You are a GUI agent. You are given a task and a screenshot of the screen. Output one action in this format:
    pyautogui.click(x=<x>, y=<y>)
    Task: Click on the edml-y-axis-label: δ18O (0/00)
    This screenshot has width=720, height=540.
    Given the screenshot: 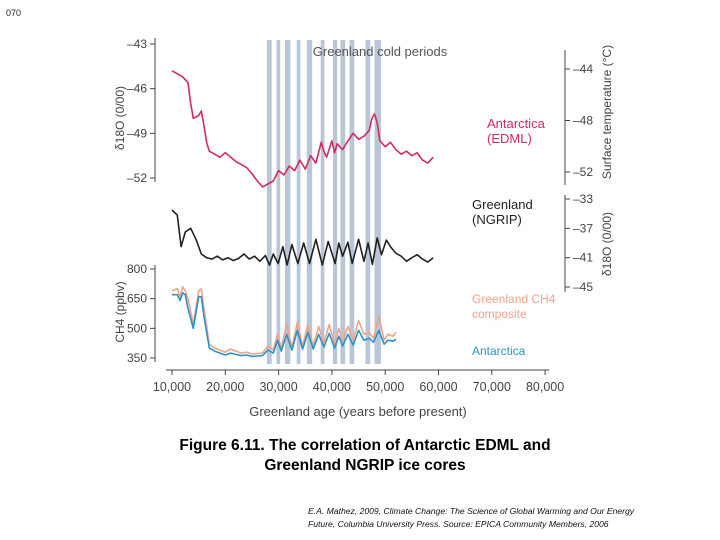 What is the action you would take?
    pyautogui.click(x=120, y=118)
    